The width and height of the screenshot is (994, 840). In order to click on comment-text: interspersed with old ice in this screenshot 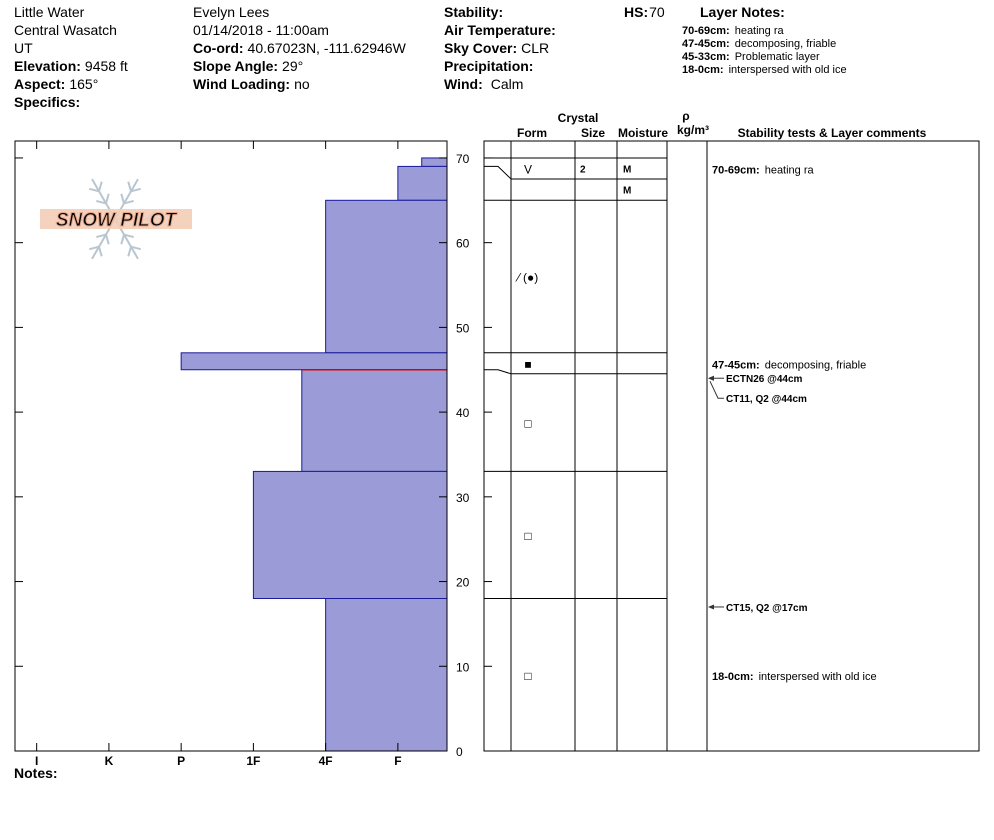, I will do `click(818, 677)`.